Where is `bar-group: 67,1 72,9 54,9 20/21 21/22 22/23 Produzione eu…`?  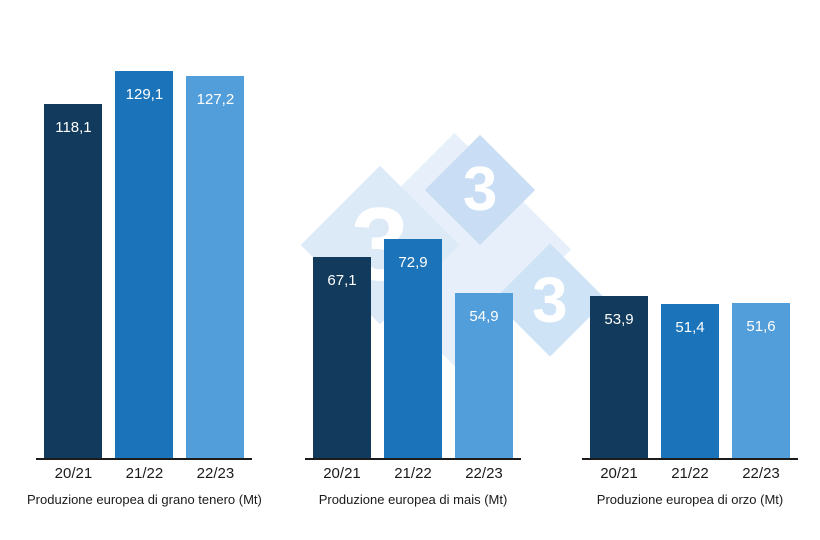 bar-group: 67,1 72,9 54,9 20/21 21/22 22/23 Produzione eu… is located at coordinates (413, 389).